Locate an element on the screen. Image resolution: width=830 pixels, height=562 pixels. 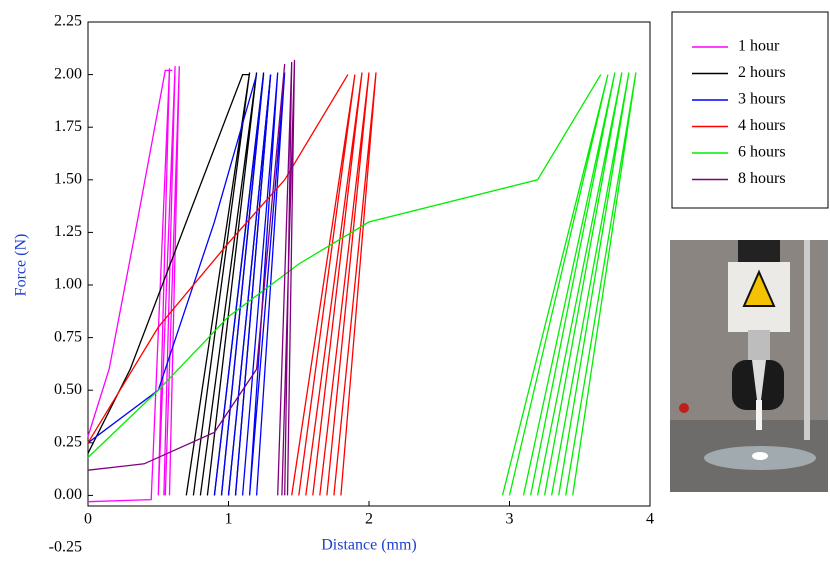
legend-label: 4 hours is located at coordinates (762, 125).